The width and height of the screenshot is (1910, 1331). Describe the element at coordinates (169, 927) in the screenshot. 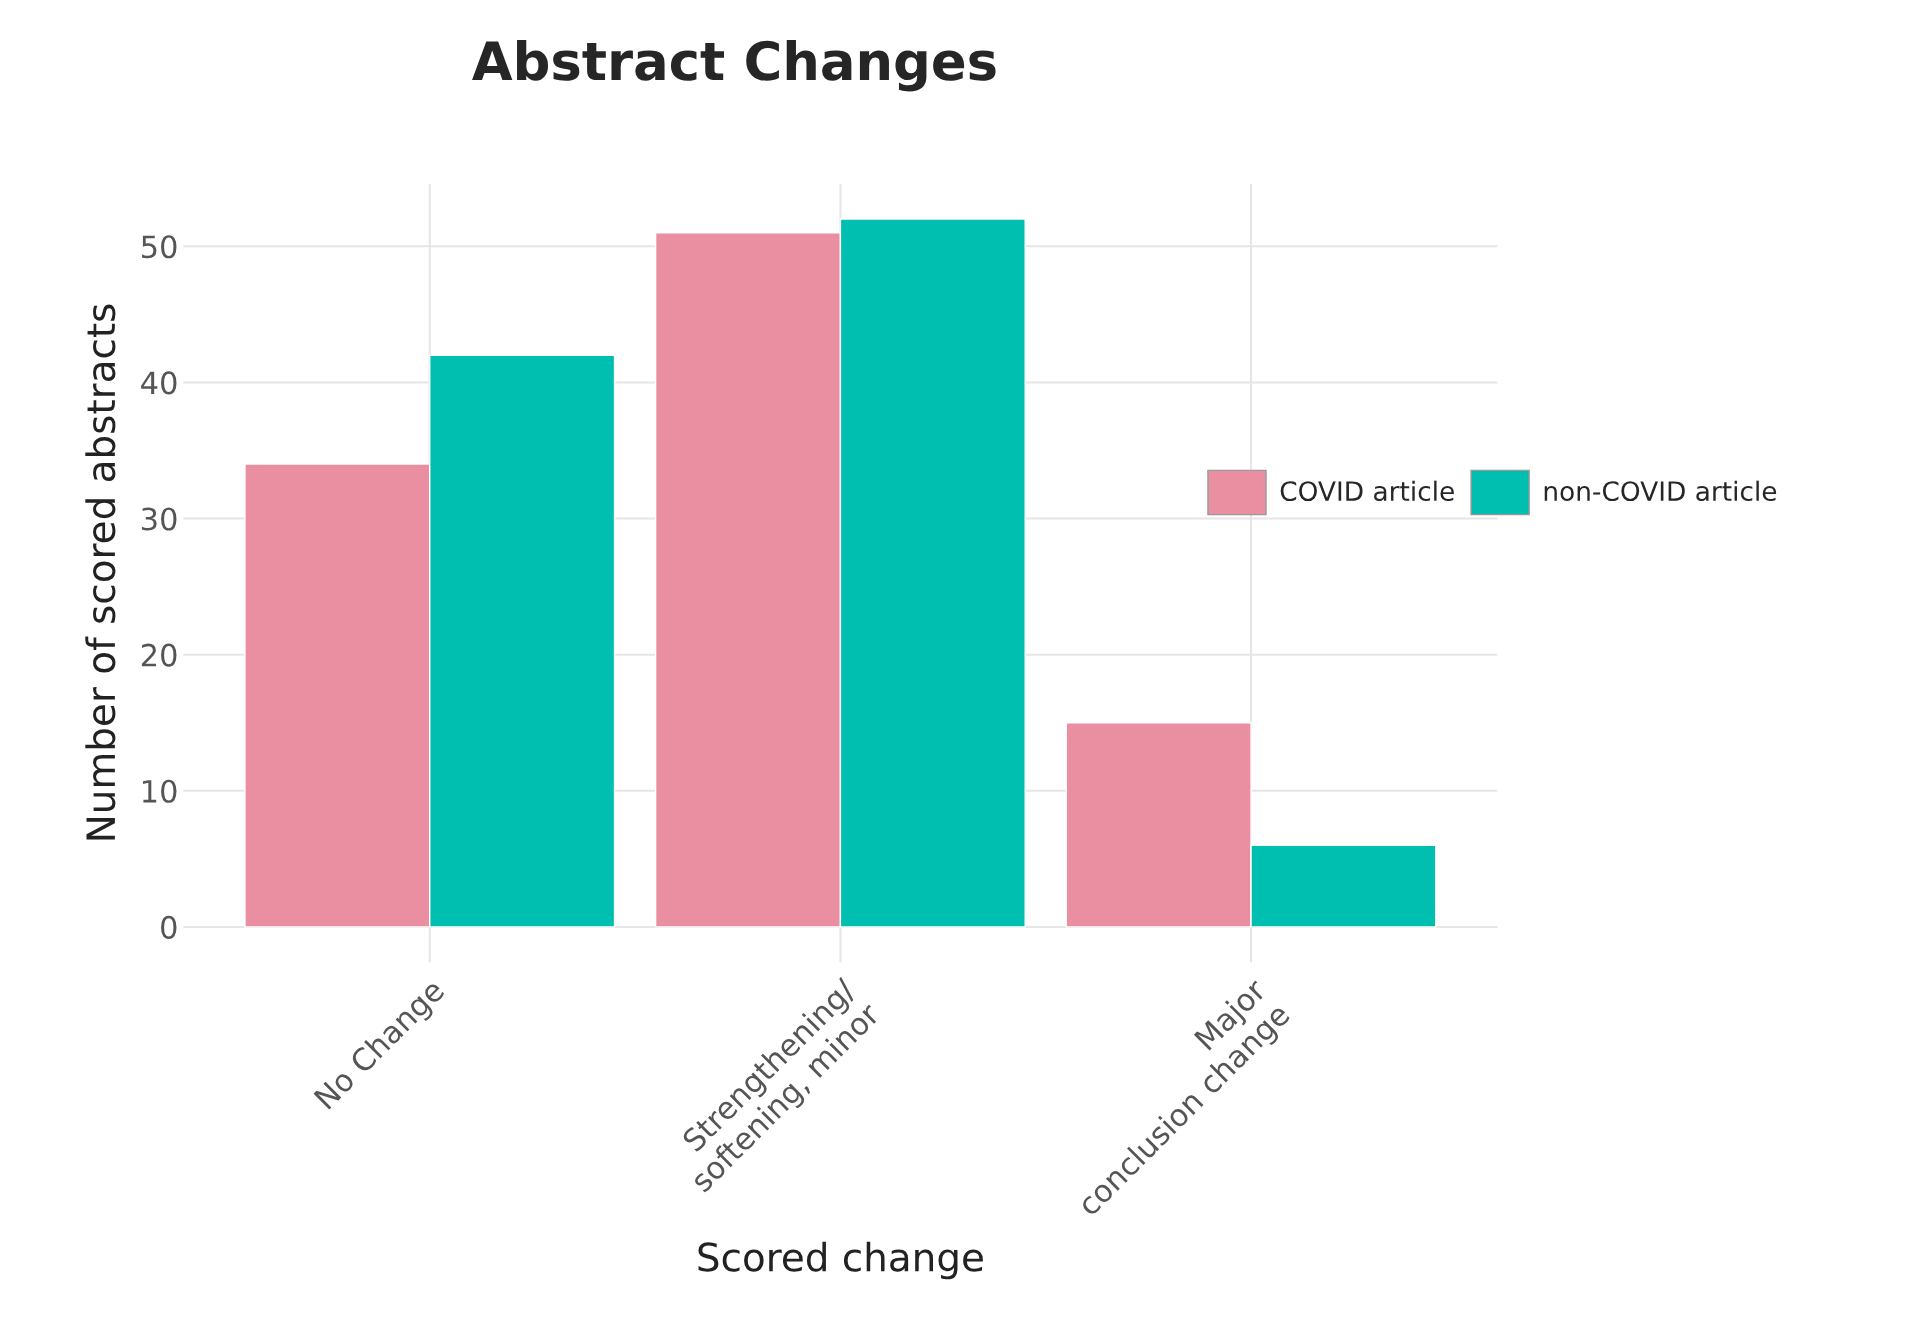

I see `y-tick-label: 0` at that location.